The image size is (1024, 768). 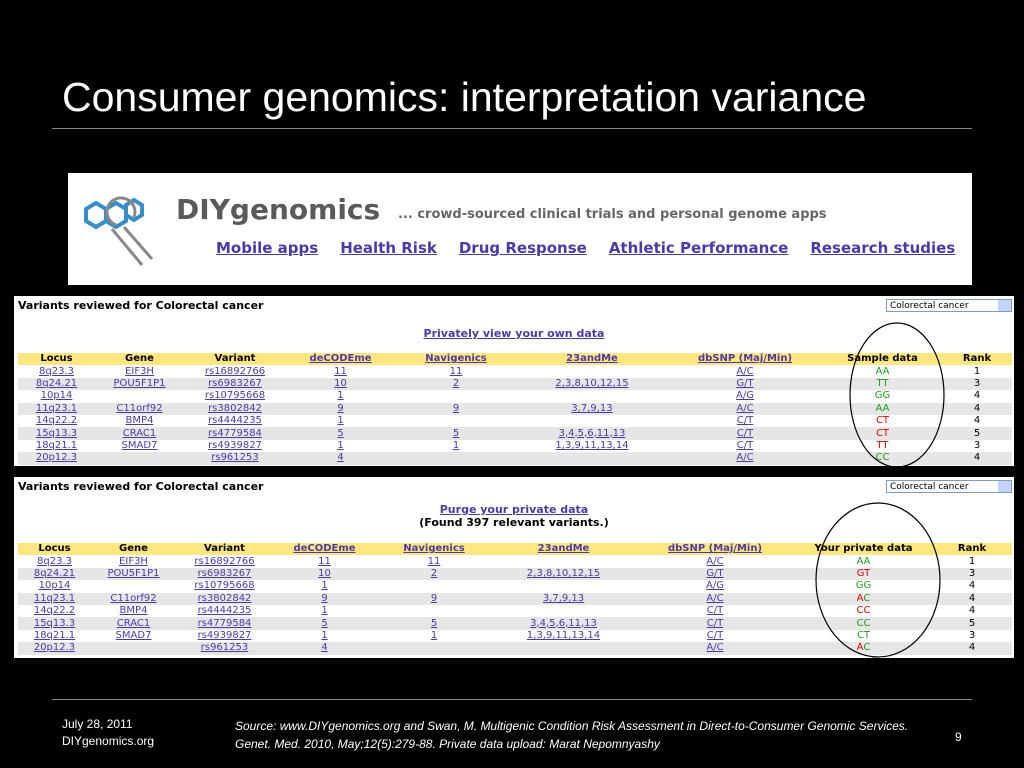 I want to click on purge-link: Purge your private data, so click(x=514, y=509).